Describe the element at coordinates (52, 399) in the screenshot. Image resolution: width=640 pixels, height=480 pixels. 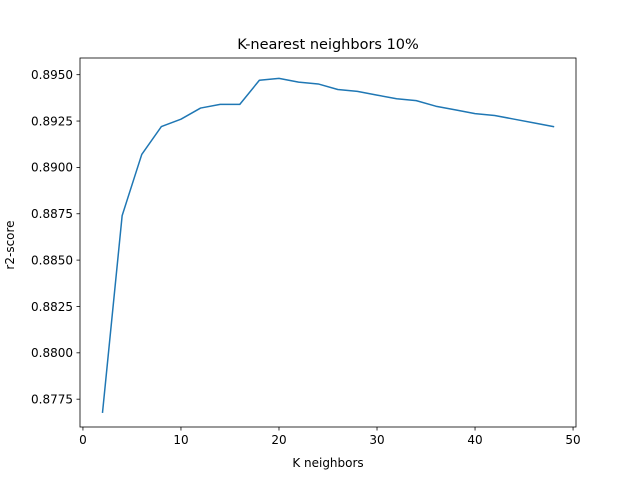
I see `y-tick-label: 0.8775` at that location.